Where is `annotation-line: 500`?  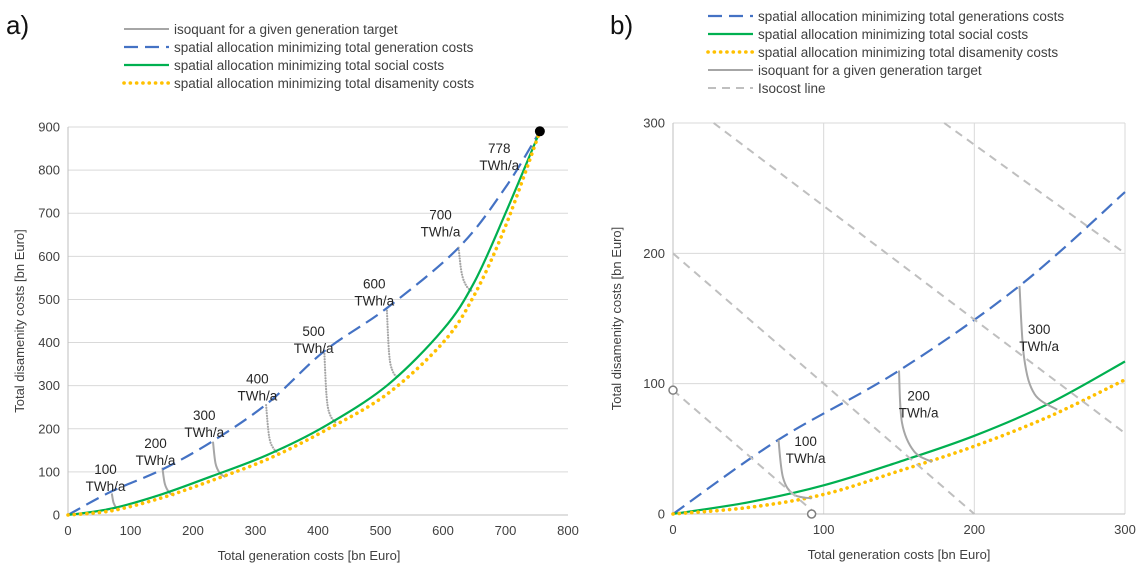 annotation-line: 500 is located at coordinates (313, 331).